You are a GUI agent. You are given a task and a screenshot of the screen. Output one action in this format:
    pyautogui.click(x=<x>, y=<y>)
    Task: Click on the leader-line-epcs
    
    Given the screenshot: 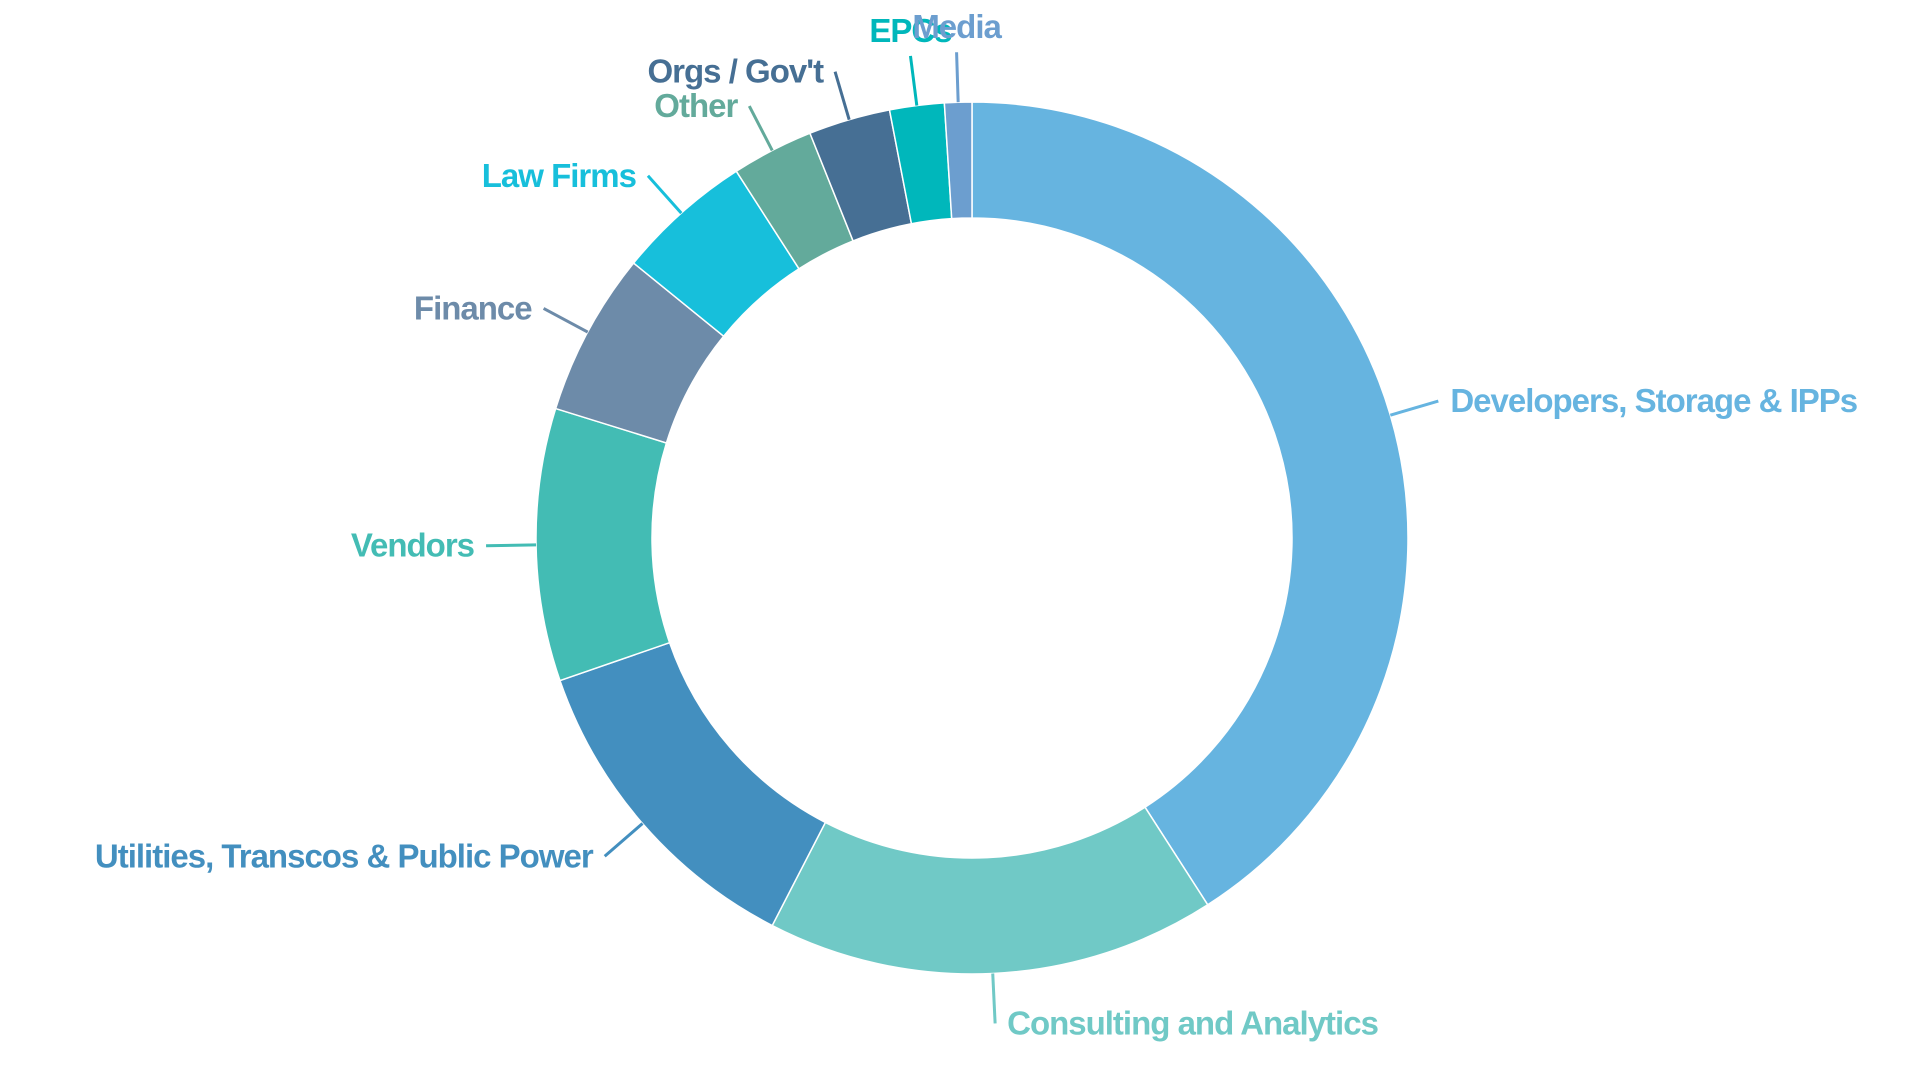 What is the action you would take?
    pyautogui.click(x=913, y=80)
    